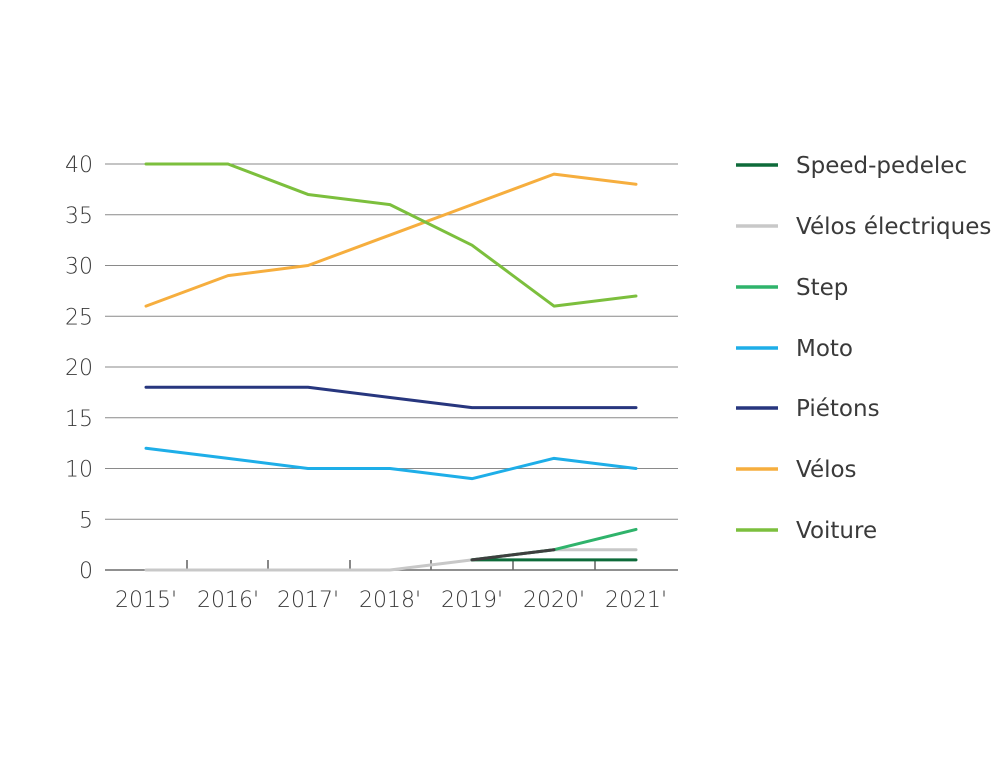  What do you see at coordinates (79, 419) in the screenshot?
I see `y-tick-label: 15` at bounding box center [79, 419].